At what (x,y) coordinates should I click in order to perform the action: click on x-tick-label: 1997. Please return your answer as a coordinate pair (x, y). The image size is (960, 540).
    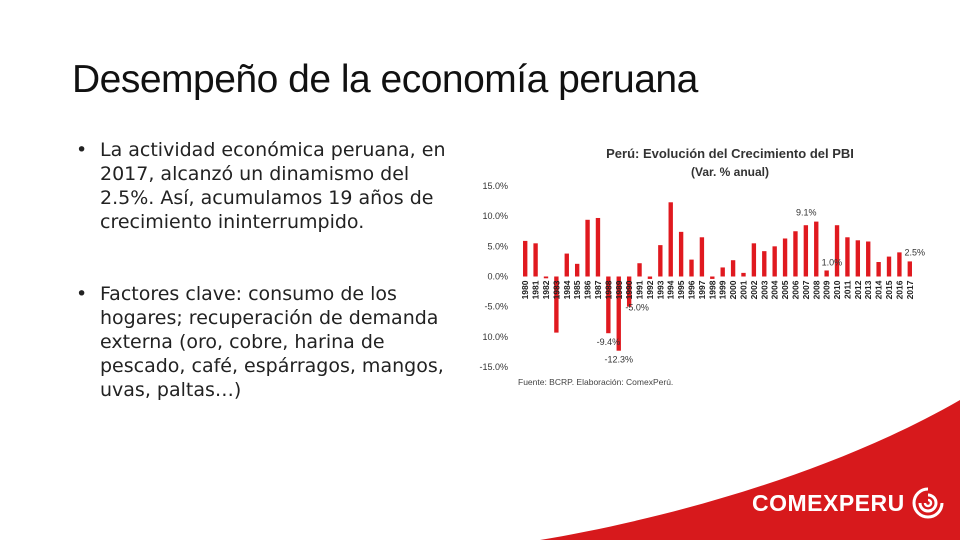
    Looking at the image, I should click on (702, 289).